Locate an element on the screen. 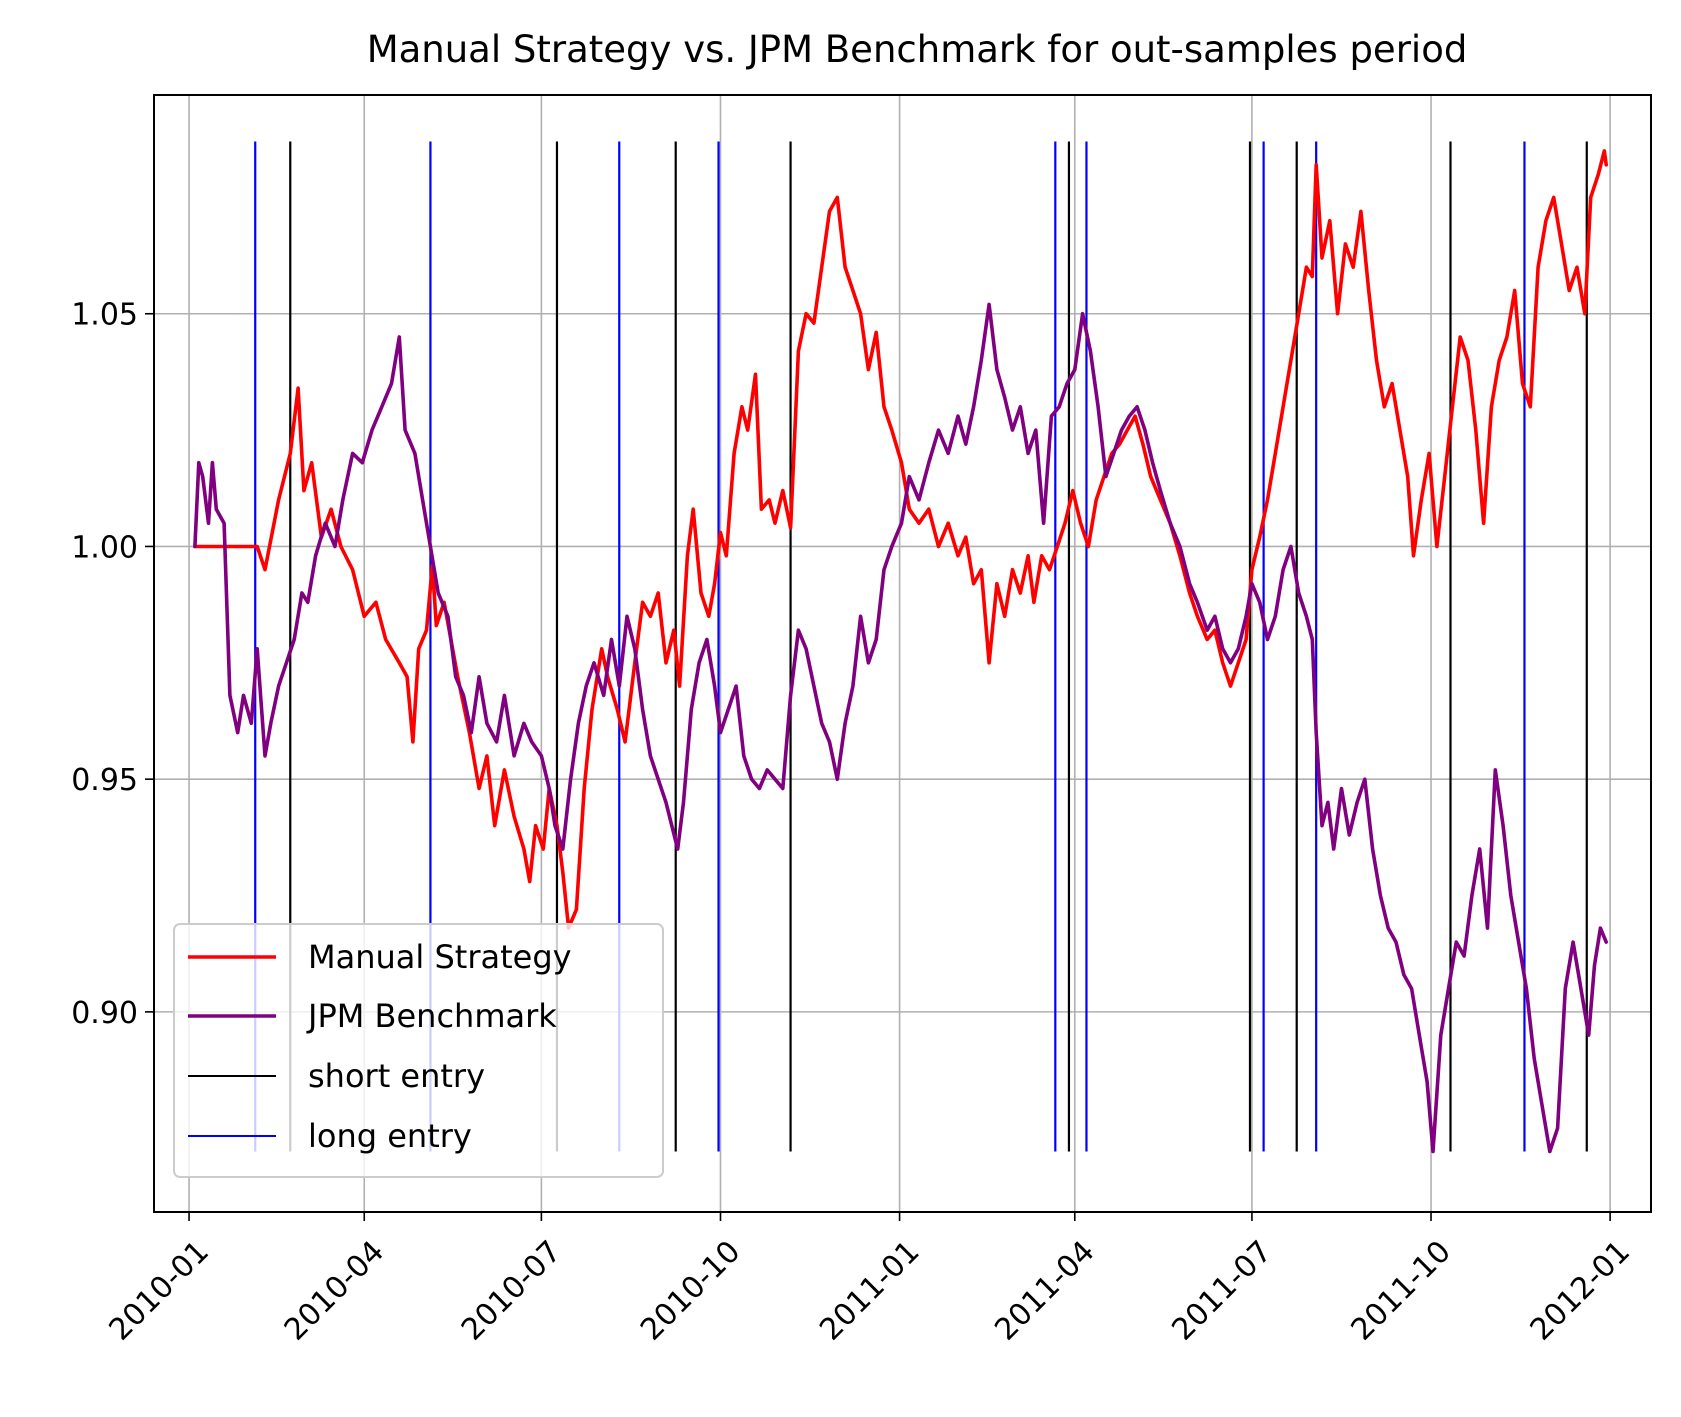 This screenshot has width=1681, height=1417. legend-label-manual-strategy: Manual Strategy is located at coordinates (440, 957).